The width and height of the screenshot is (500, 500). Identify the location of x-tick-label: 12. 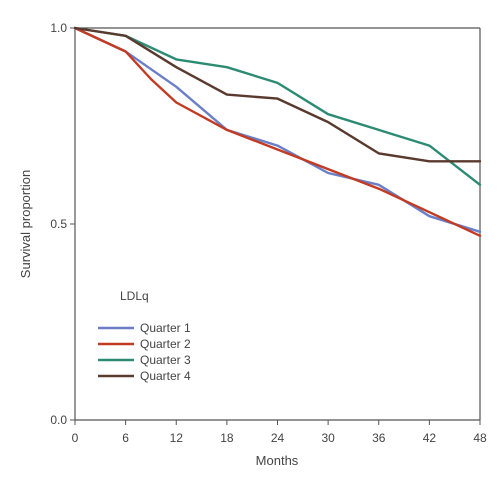
(177, 438).